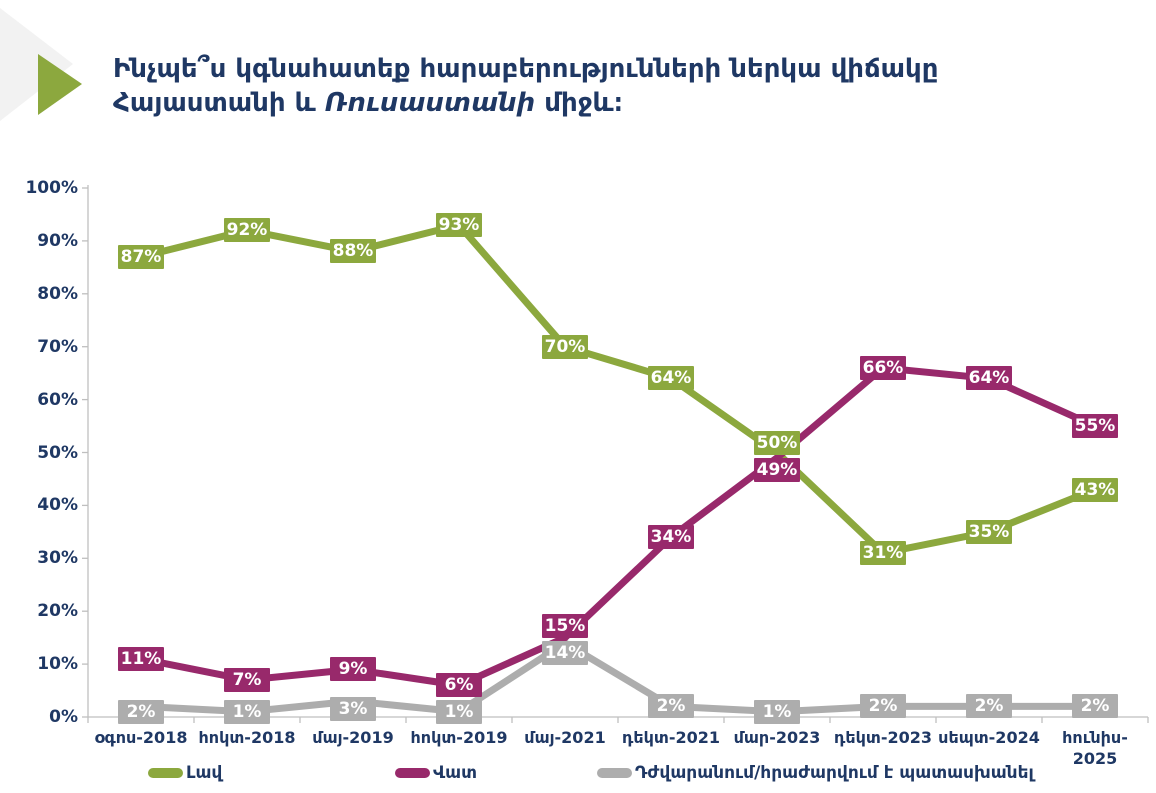 This screenshot has width=1156, height=793. What do you see at coordinates (57, 505) in the screenshot?
I see `y-axis-label: 40%` at bounding box center [57, 505].